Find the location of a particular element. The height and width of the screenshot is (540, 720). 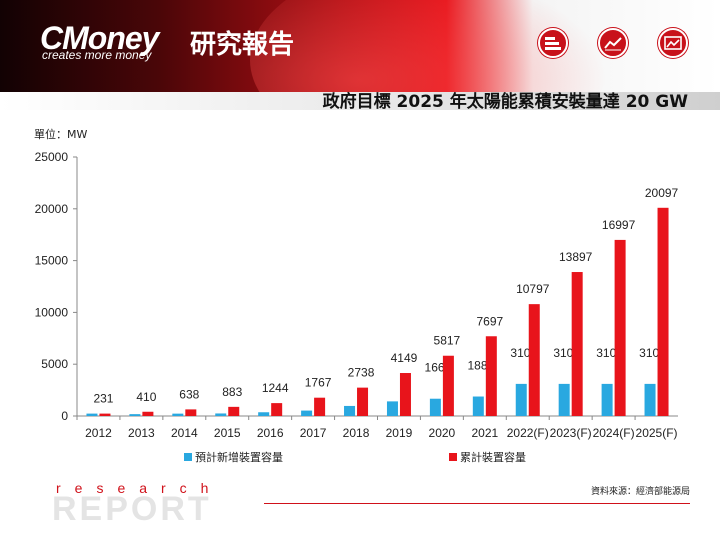

x-tick-label: 2022(F) is located at coordinates (528, 433).